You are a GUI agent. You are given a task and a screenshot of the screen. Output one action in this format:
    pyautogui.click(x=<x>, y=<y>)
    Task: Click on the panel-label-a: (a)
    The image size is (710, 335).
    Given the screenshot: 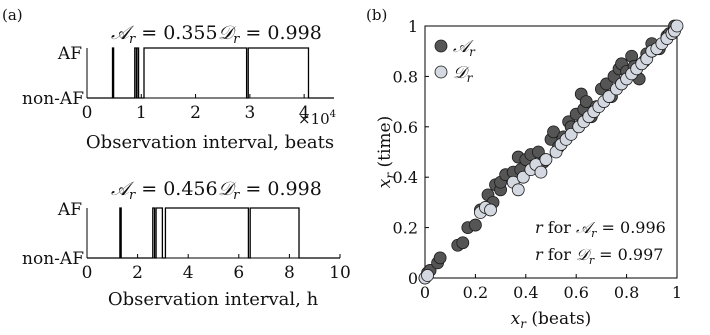 What is the action you would take?
    pyautogui.click(x=12, y=15)
    